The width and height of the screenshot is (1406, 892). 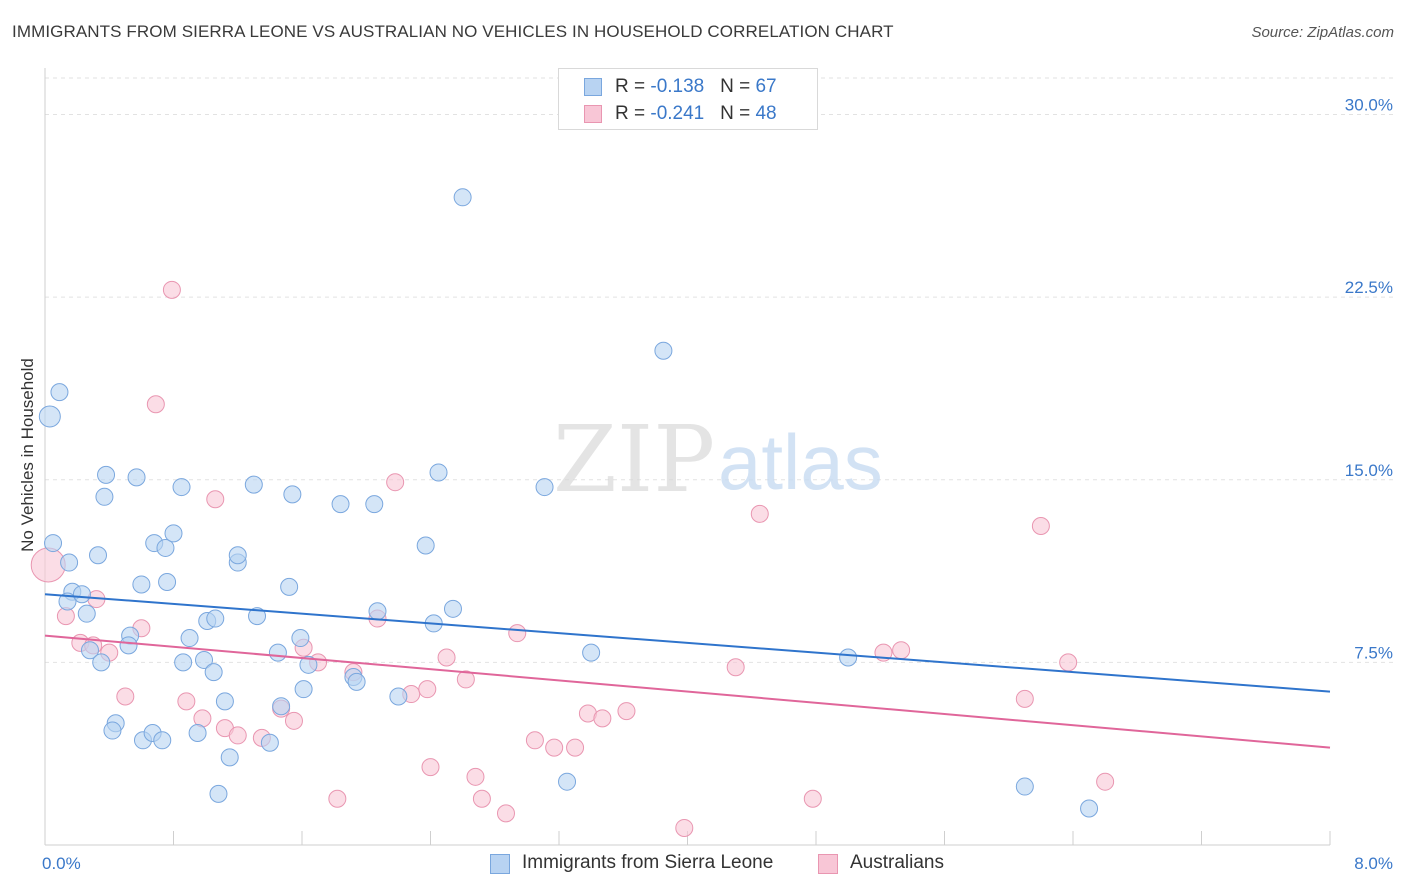 What do you see at coordinates (800, 462) in the screenshot?
I see `watermark-atlas: atlas` at bounding box center [800, 462].